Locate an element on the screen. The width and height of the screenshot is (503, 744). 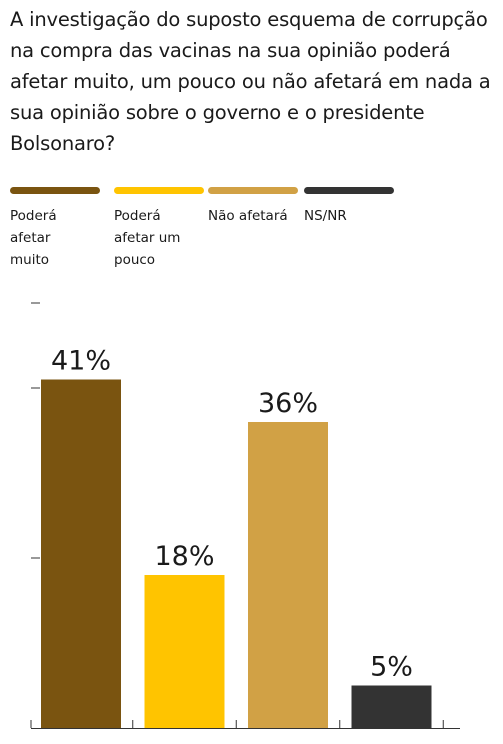
legend-label: Não afetará is located at coordinates (248, 216).